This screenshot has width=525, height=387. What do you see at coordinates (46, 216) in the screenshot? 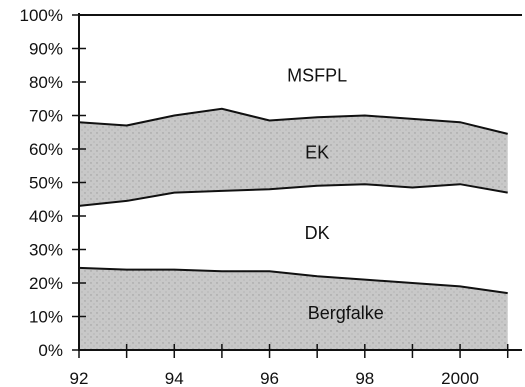
I see `y-tick-label: 40%` at bounding box center [46, 216].